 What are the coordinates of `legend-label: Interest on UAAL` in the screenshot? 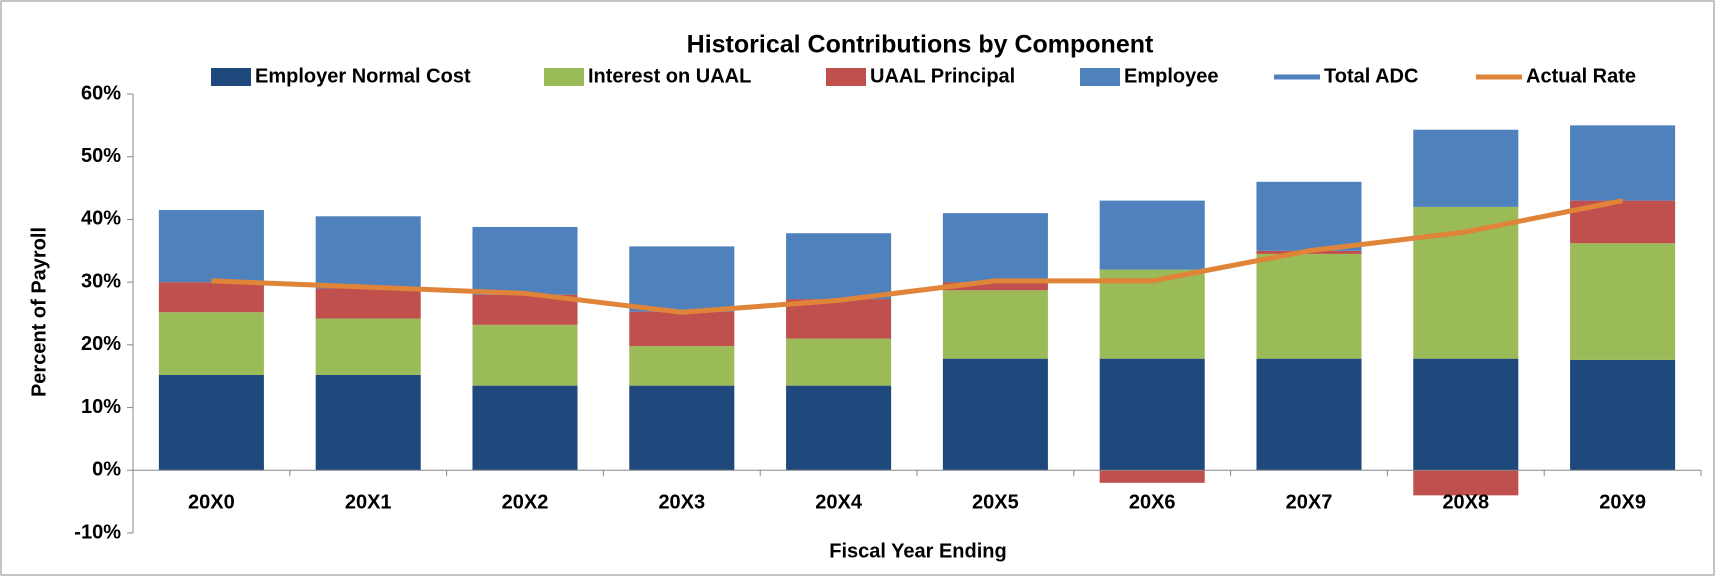 It's located at (669, 76).